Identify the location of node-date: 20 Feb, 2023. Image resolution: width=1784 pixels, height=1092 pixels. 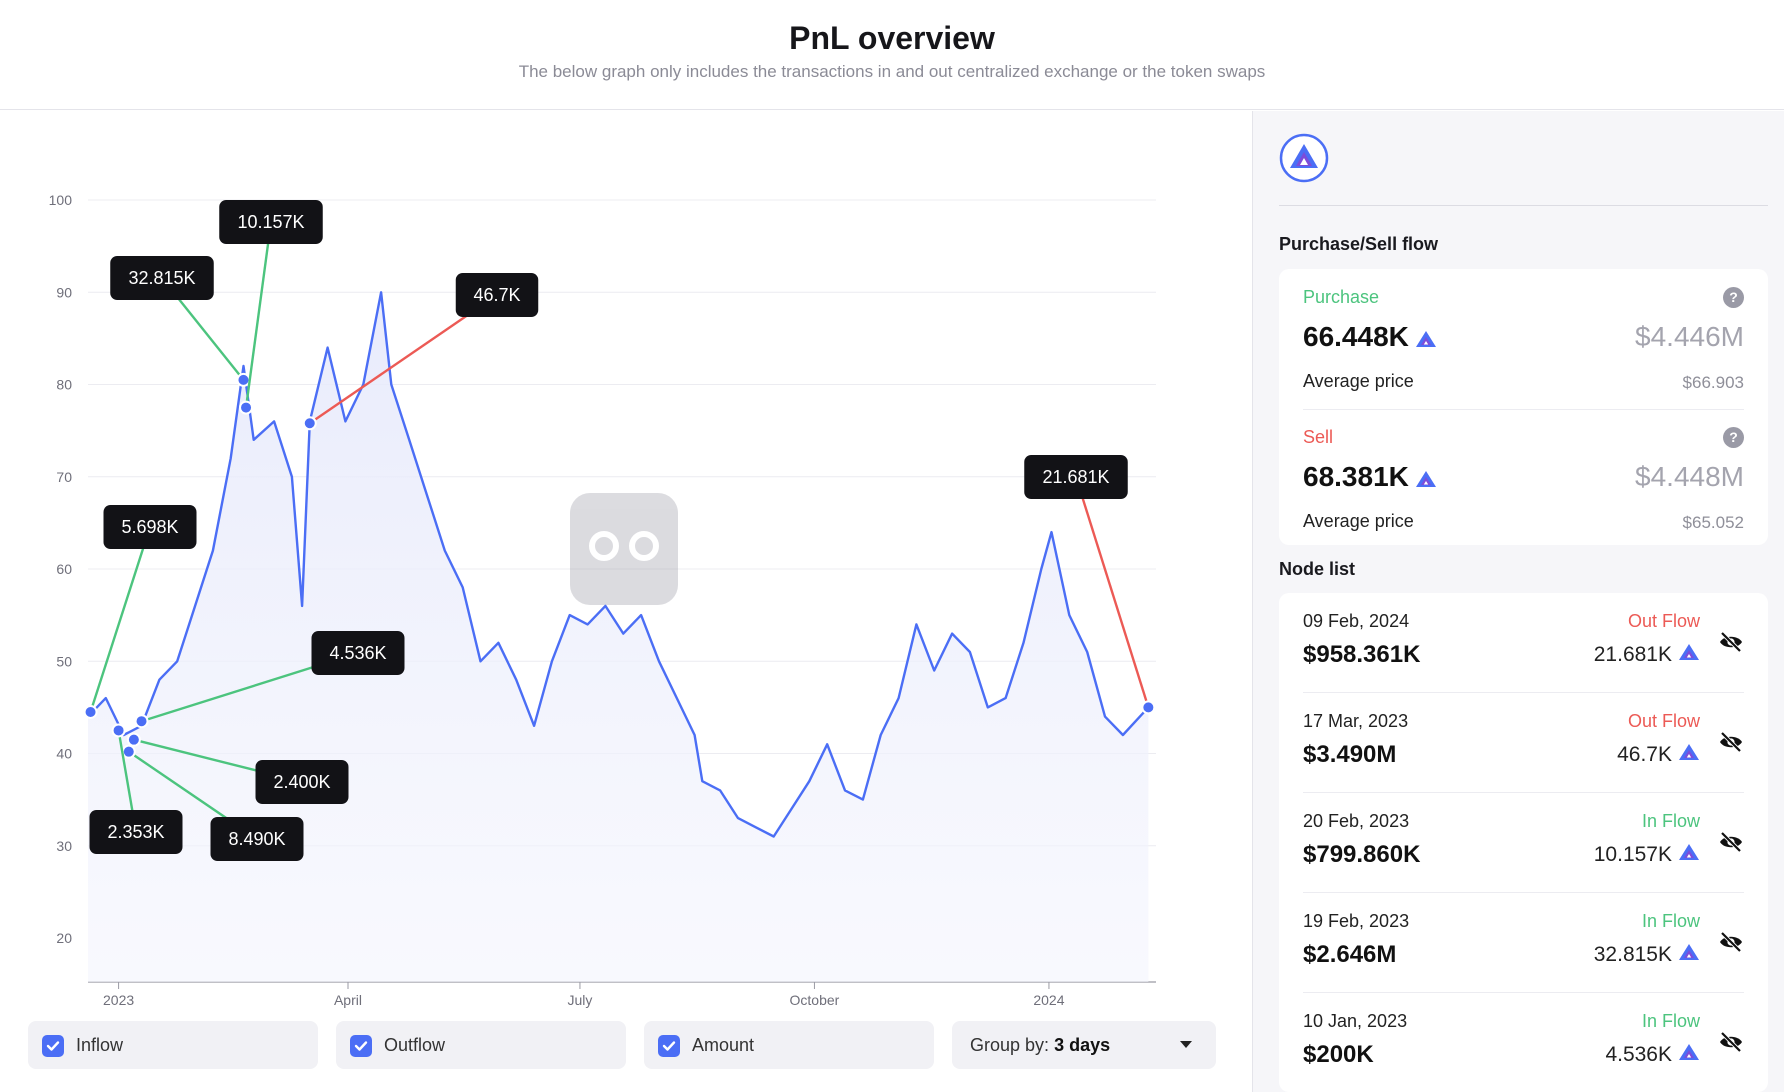
(1356, 821).